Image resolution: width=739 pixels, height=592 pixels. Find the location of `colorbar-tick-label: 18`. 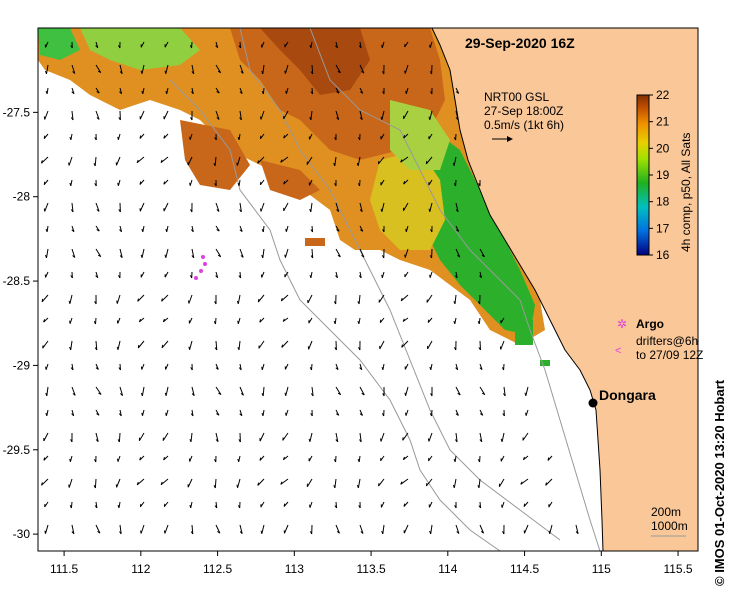

colorbar-tick-label: 18 is located at coordinates (663, 202).